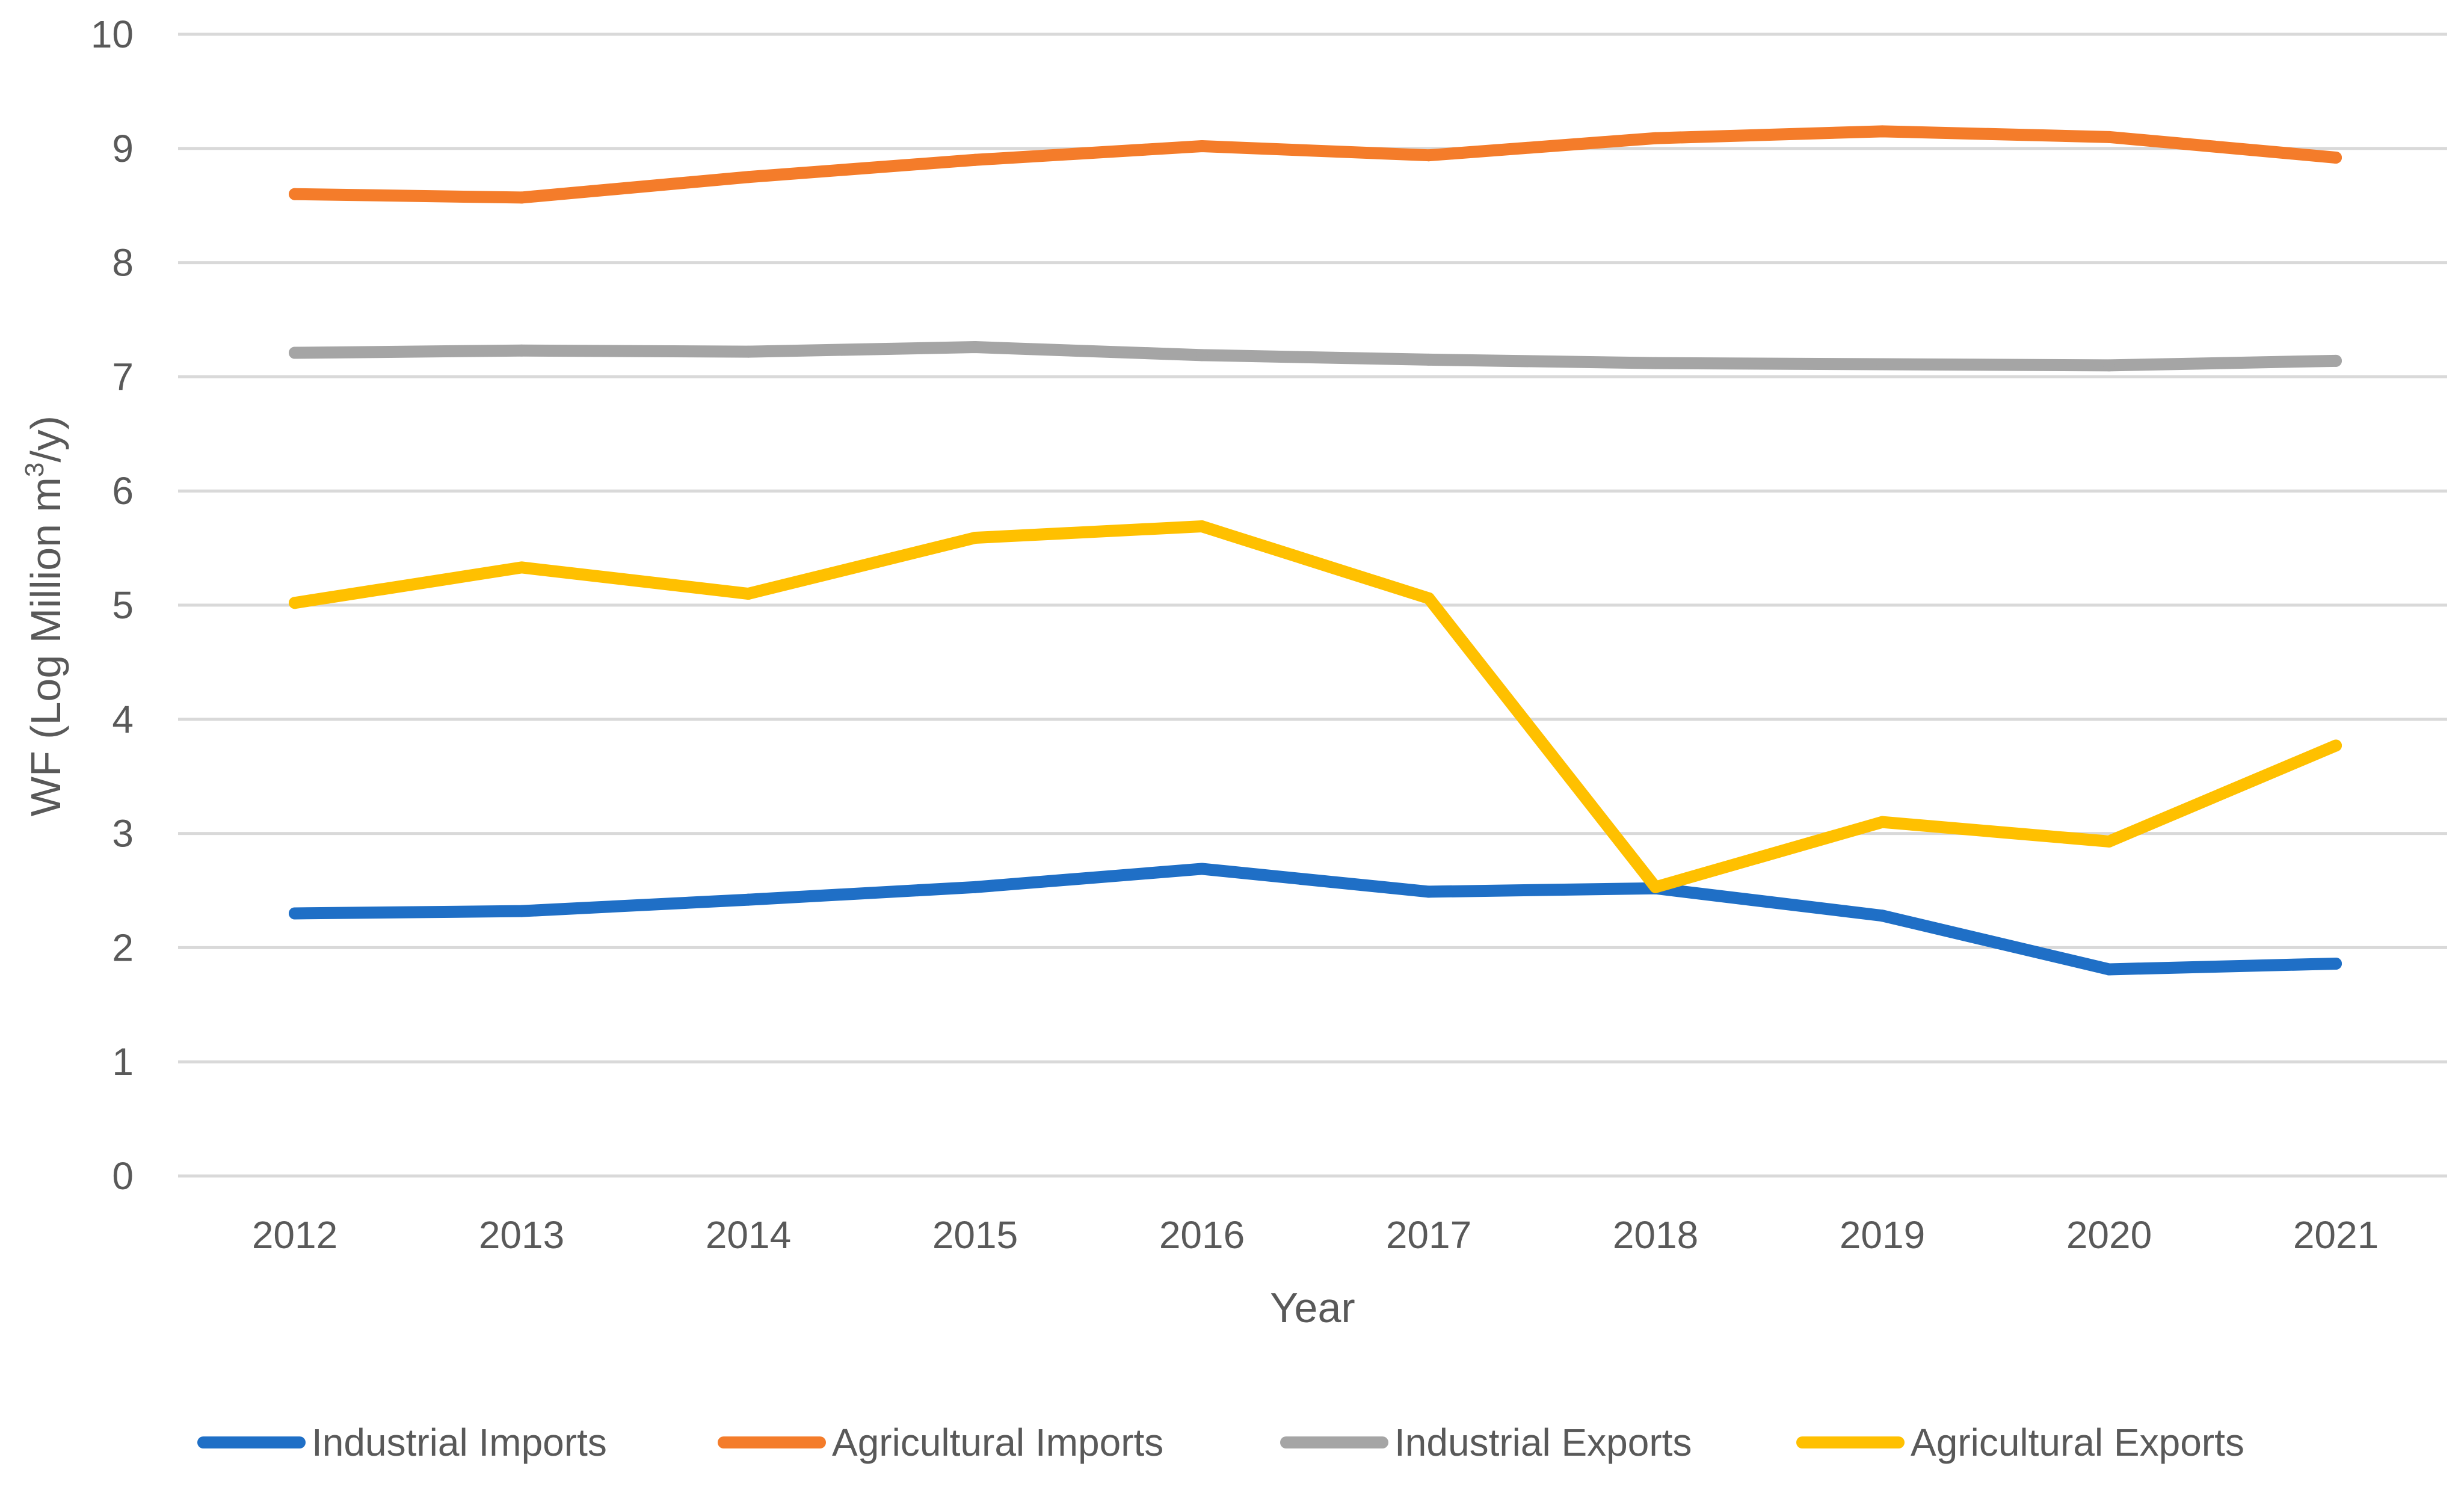 This screenshot has height=1499, width=2464. Describe the element at coordinates (123, 720) in the screenshot. I see `y-tick-label: 4` at that location.